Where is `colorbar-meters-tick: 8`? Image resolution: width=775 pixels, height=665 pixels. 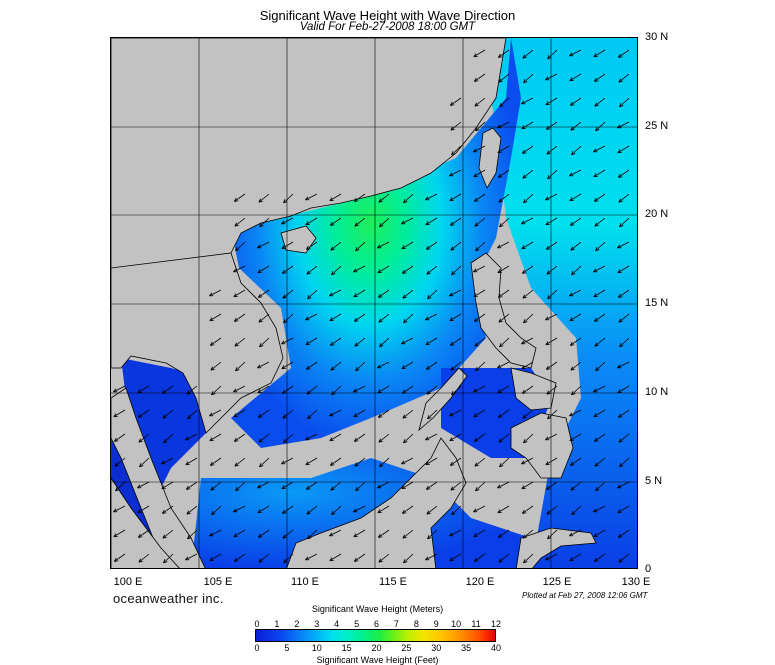 colorbar-meters-tick: 8 is located at coordinates (416, 624).